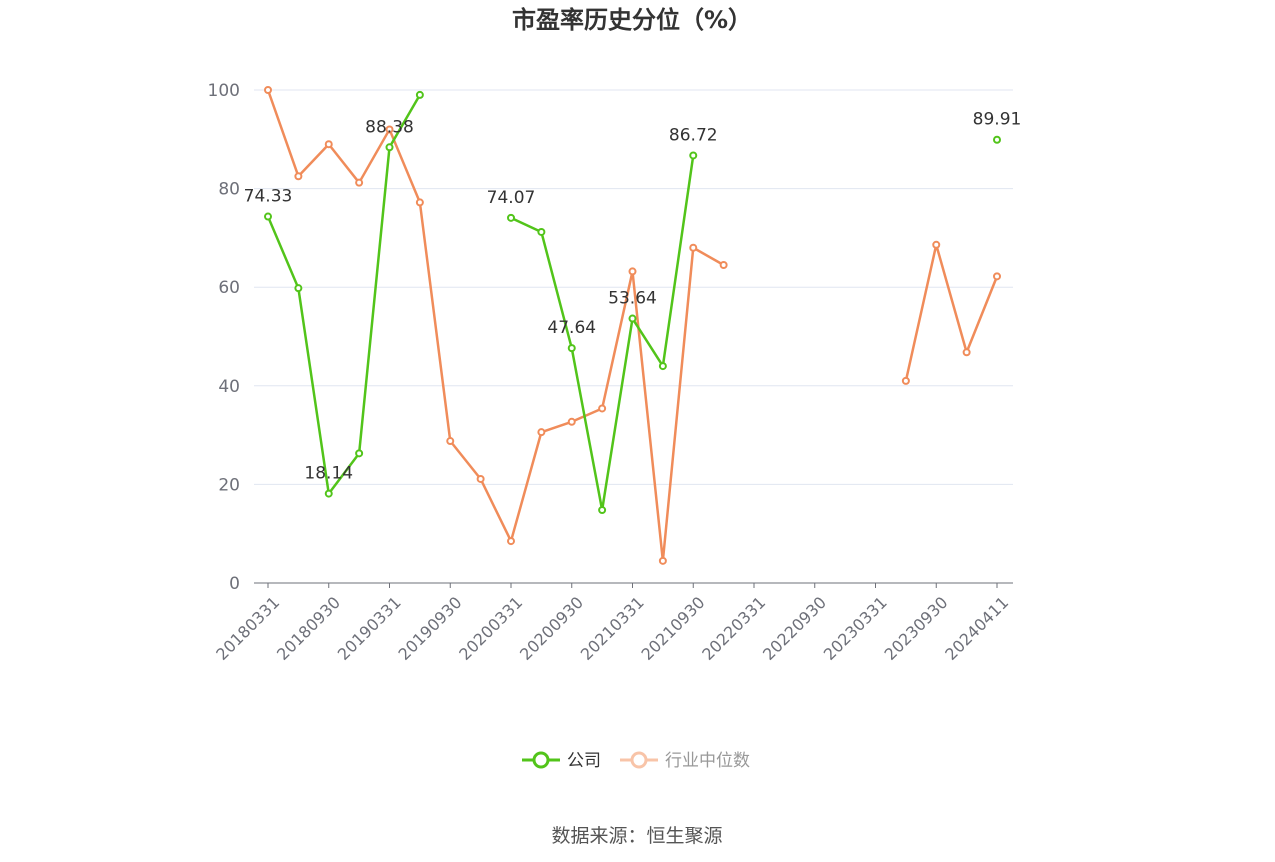 Image resolution: width=1275 pixels, height=862 pixels. I want to click on data-label: 88.38, so click(389, 127).